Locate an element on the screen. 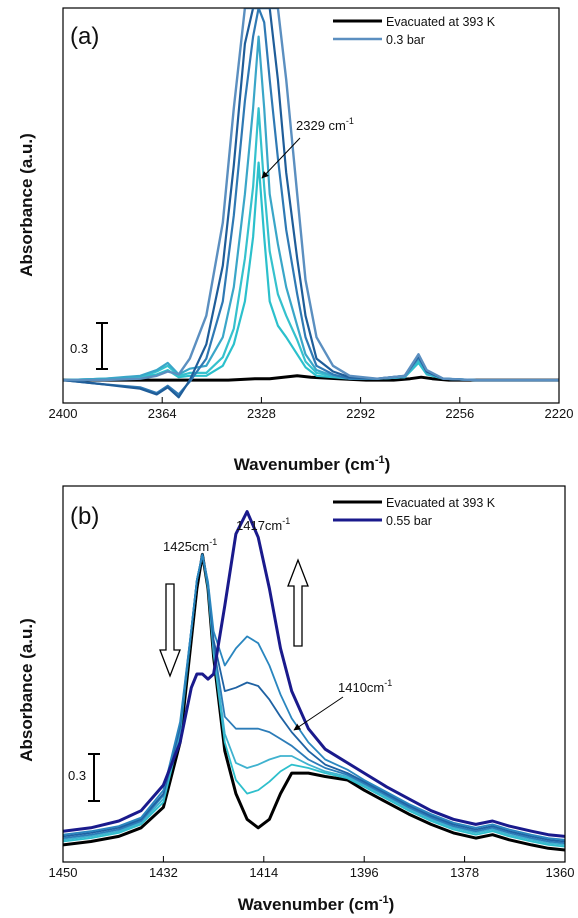  panel-a-legend-label-1: Evacuated at 393 K is located at coordinates (441, 22).